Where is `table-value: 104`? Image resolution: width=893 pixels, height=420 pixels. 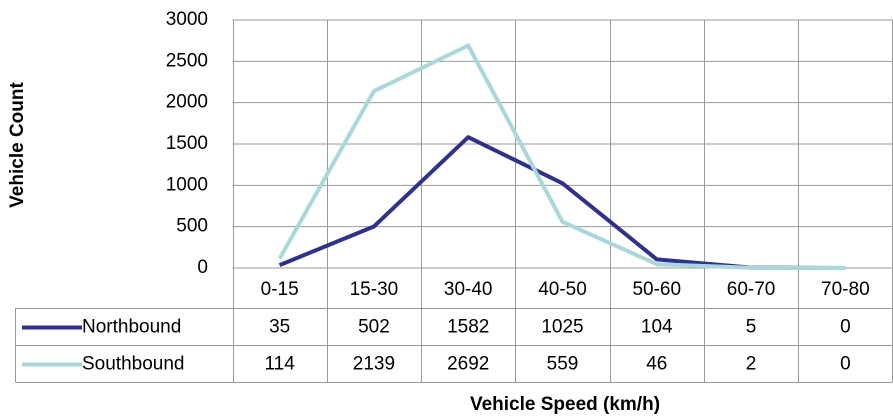 table-value: 104 is located at coordinates (657, 327).